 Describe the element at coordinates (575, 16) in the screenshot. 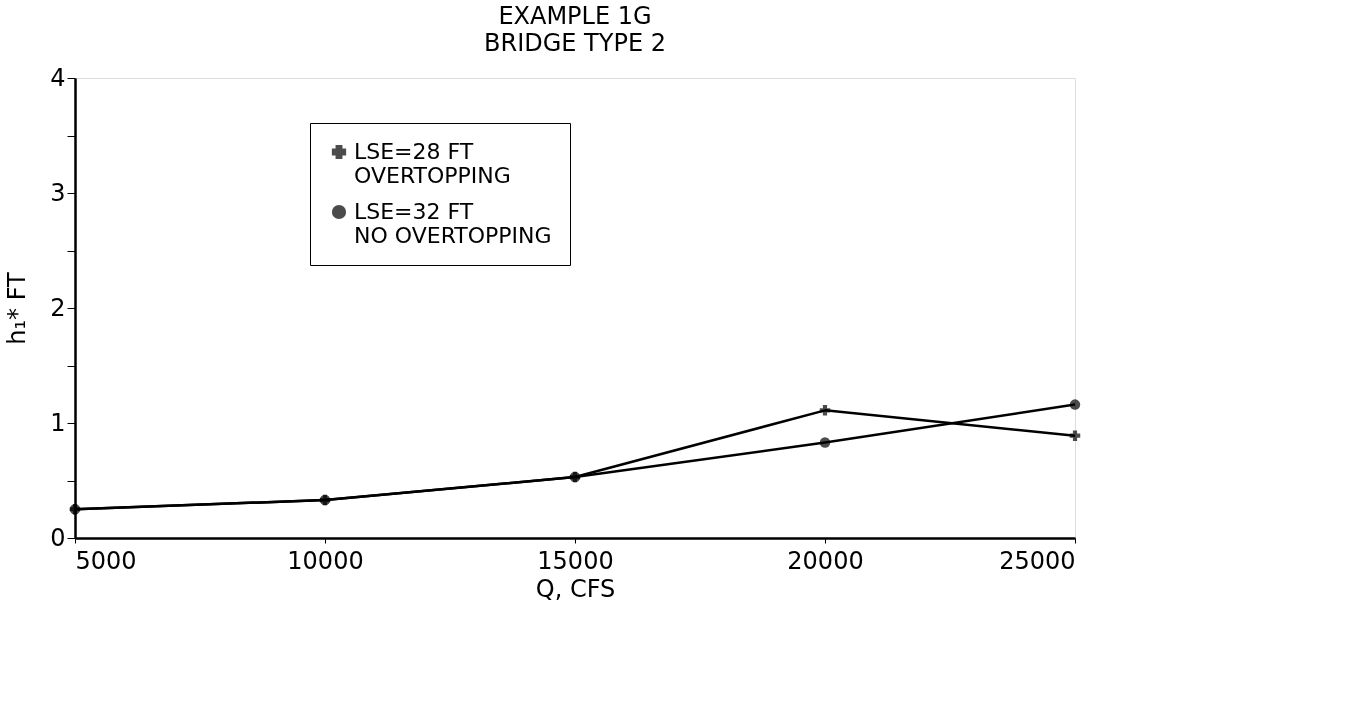

I see `chart-title: EXAMPLE 1G` at that location.